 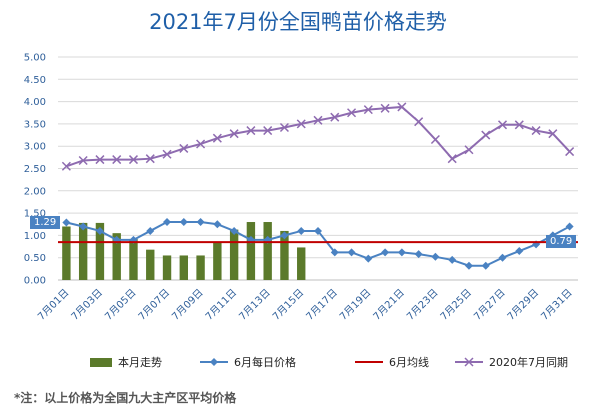 What do you see at coordinates (126, 362) in the screenshot?
I see `legend-item-bars: 本月走势` at bounding box center [126, 362].